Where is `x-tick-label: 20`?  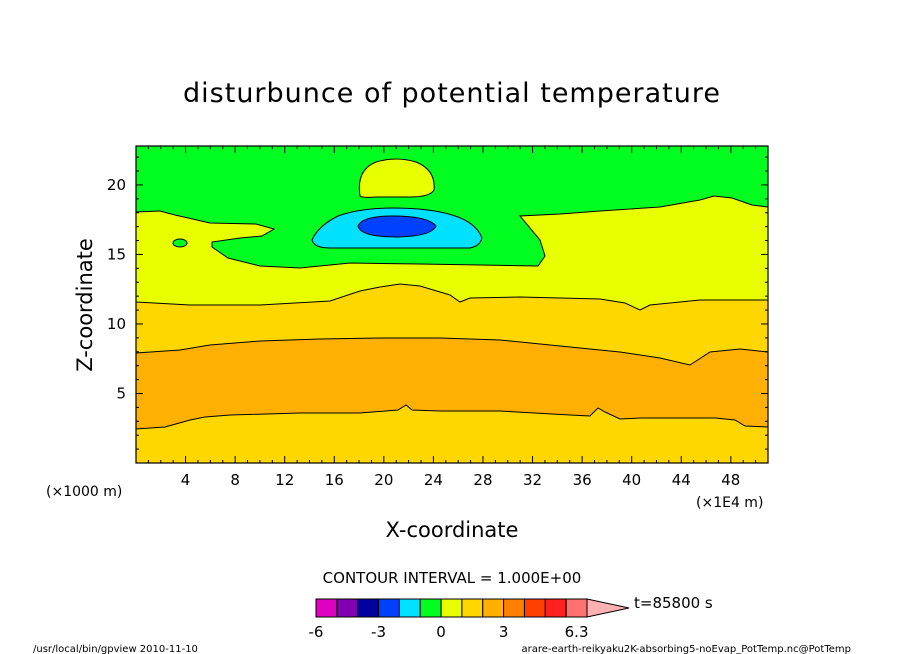
x-tick-label: 20 is located at coordinates (383, 480).